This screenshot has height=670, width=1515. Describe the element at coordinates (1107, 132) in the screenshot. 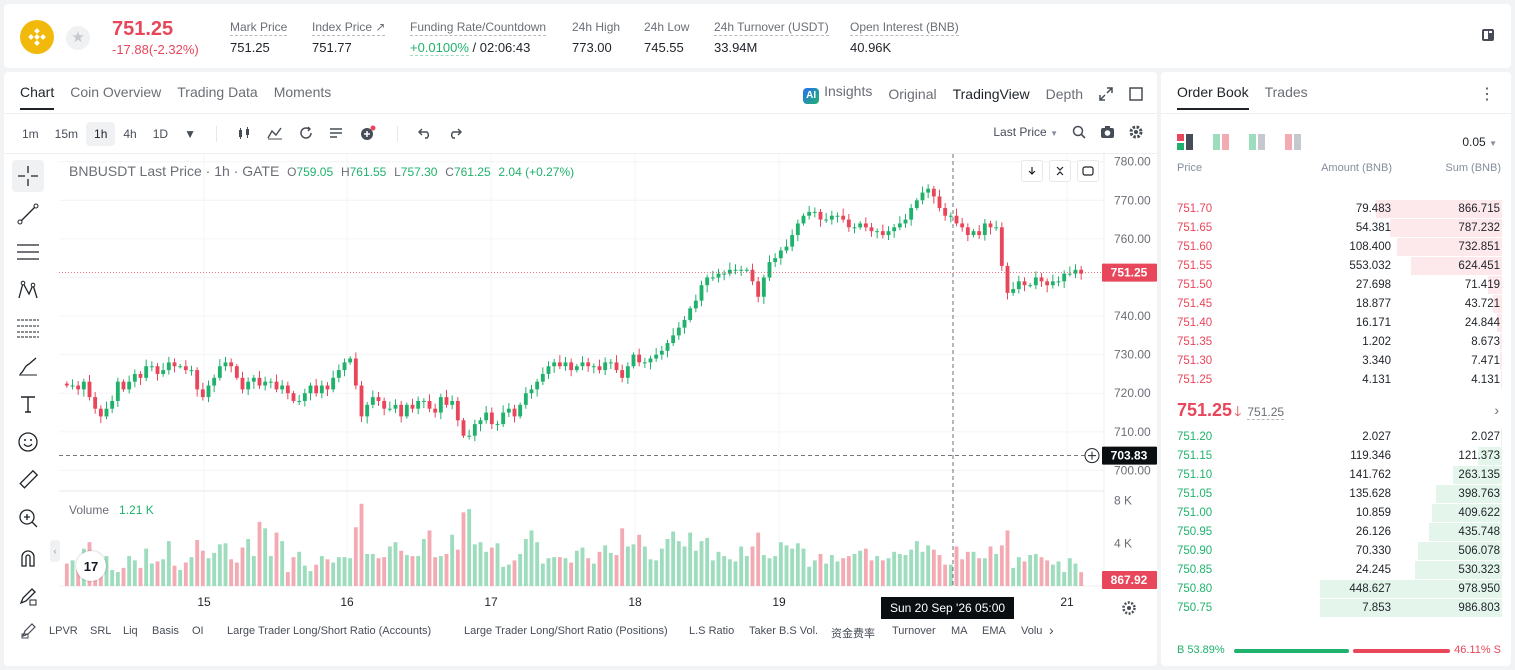

I see `camera-icon` at that location.